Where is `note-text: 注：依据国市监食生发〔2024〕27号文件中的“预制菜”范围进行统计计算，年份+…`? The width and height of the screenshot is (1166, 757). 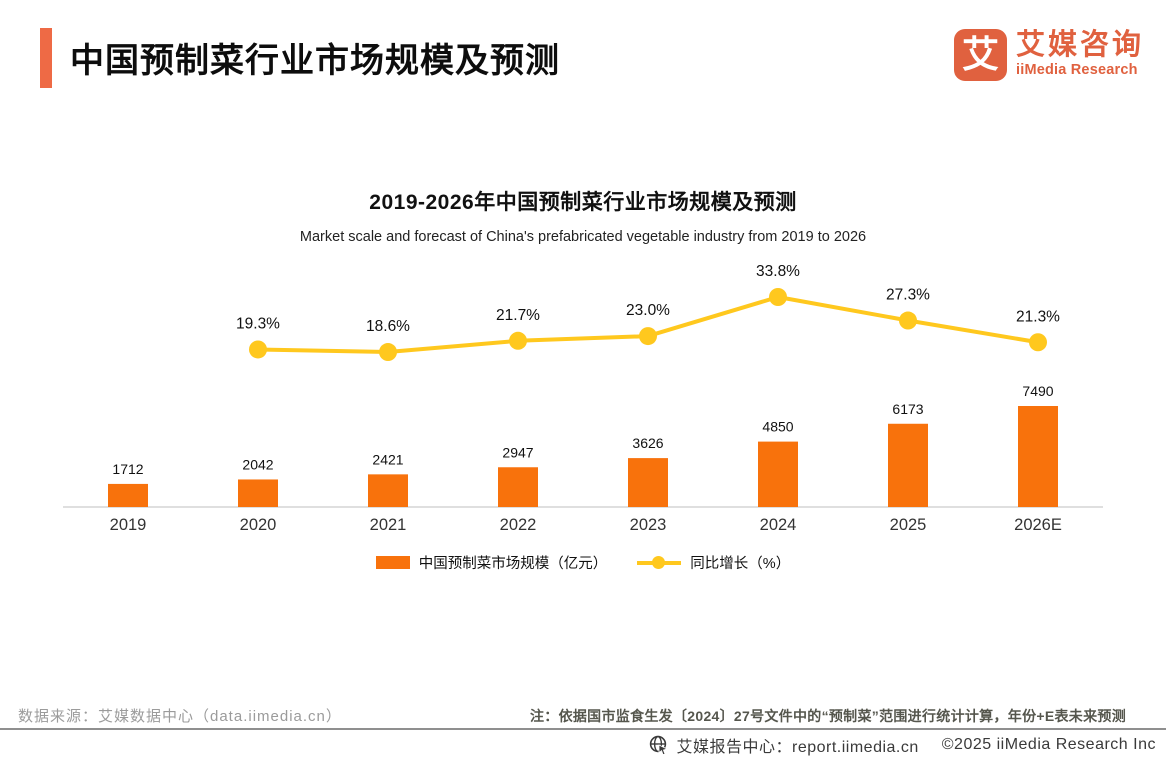 note-text: 注：依据国市监食生发〔2024〕27号文件中的“预制菜”范围进行统计计算，年份+… is located at coordinates (827, 716).